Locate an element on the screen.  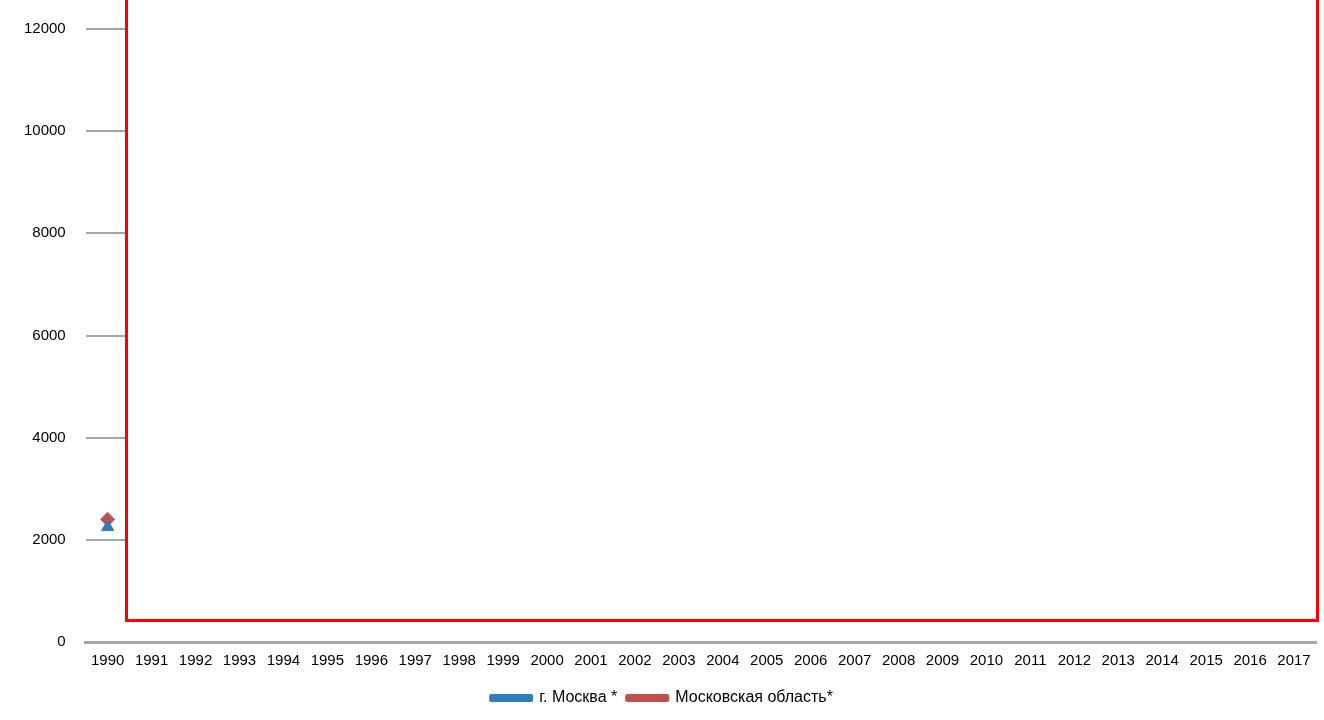
x-tick-label: 2010 is located at coordinates (986, 660).